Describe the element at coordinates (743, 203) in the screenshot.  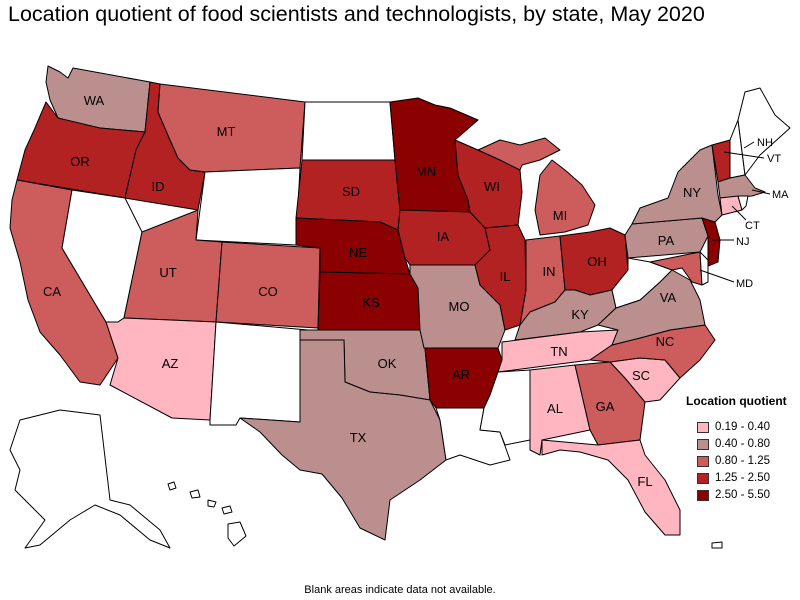
I see `state-ri` at that location.